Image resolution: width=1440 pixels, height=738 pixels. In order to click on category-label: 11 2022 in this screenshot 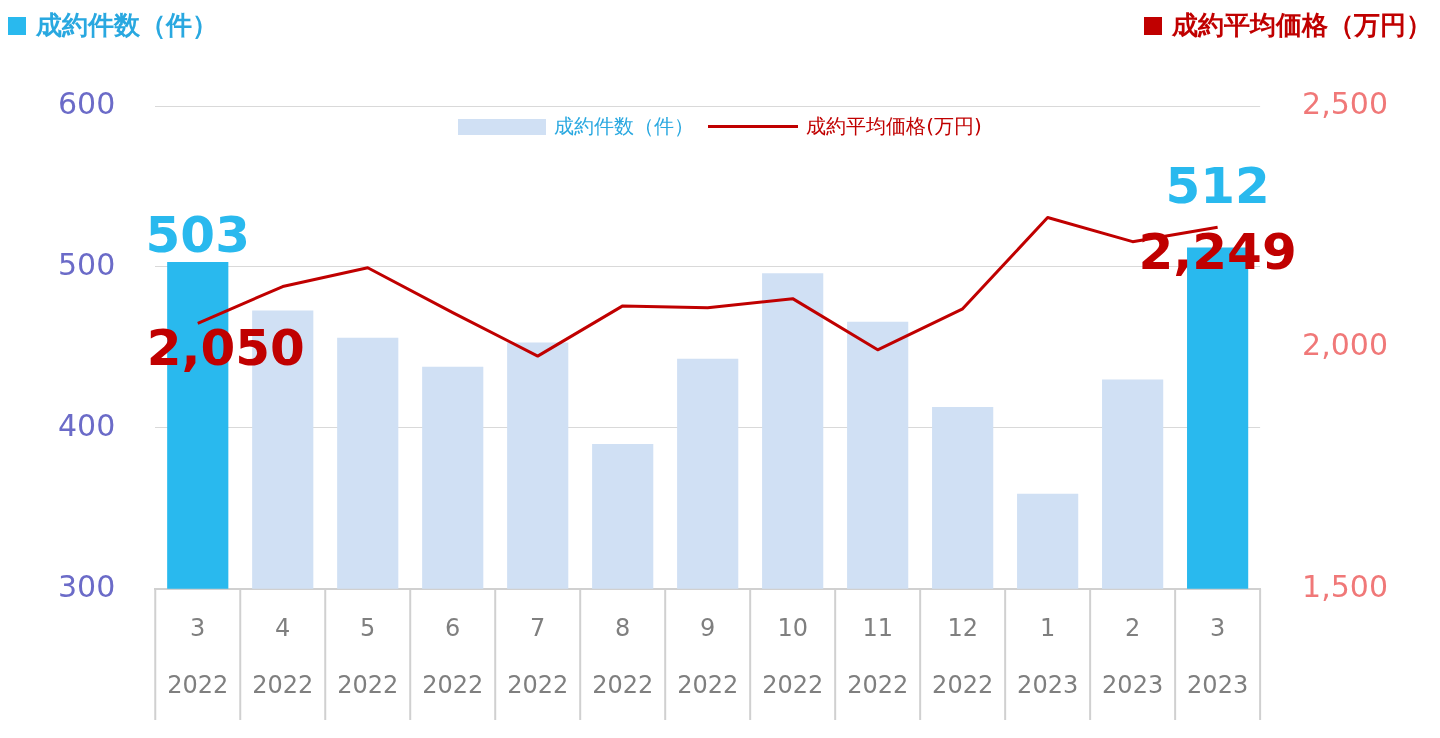, I will do `click(878, 656)`.